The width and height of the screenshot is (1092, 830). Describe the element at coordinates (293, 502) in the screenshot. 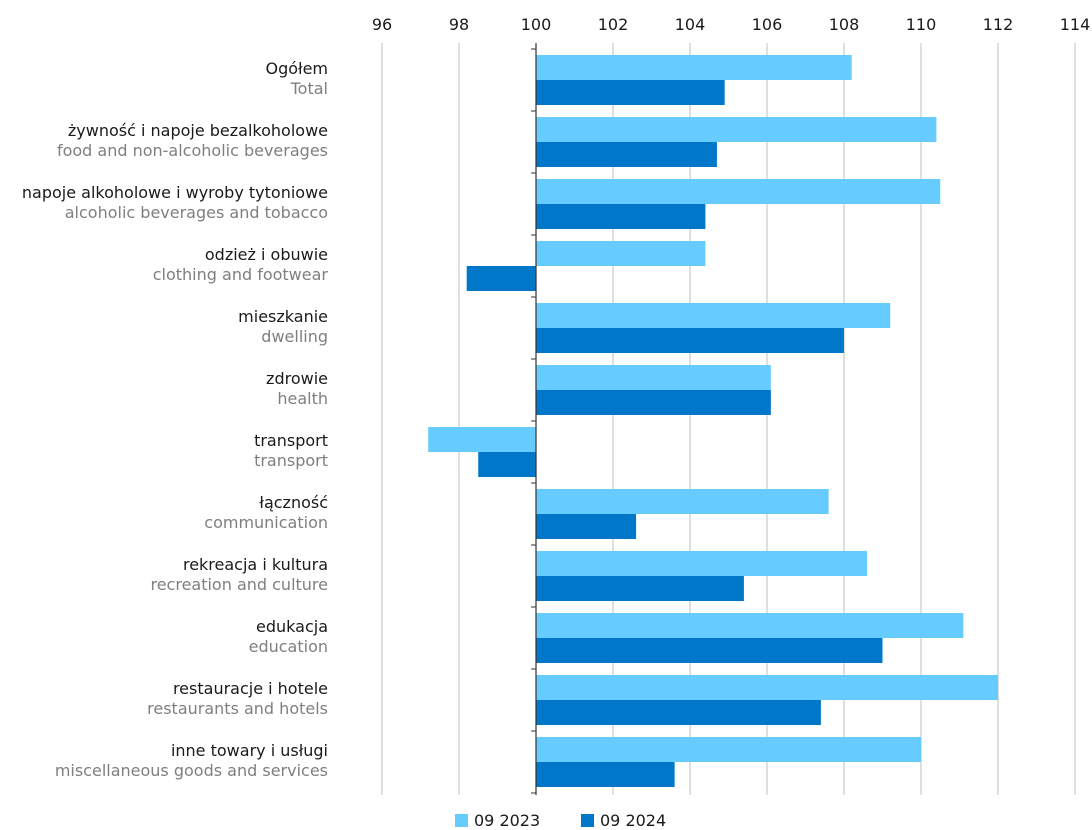

I see `category-label-pl: łączność` at that location.